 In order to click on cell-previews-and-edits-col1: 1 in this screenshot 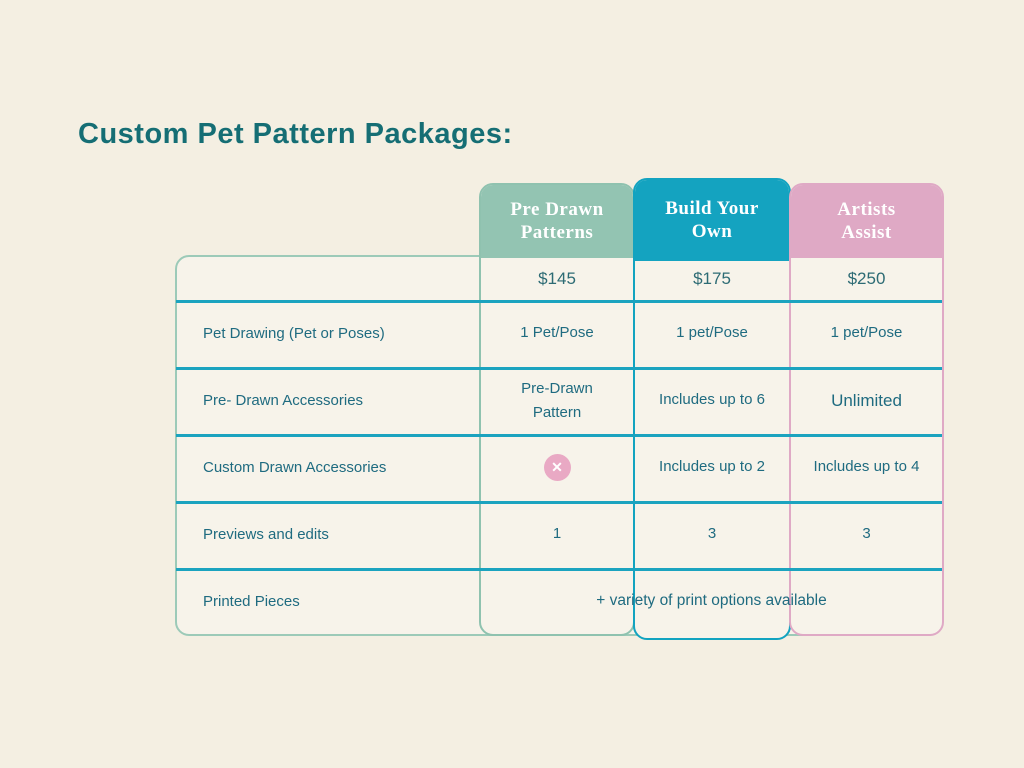, I will do `click(557, 534)`.